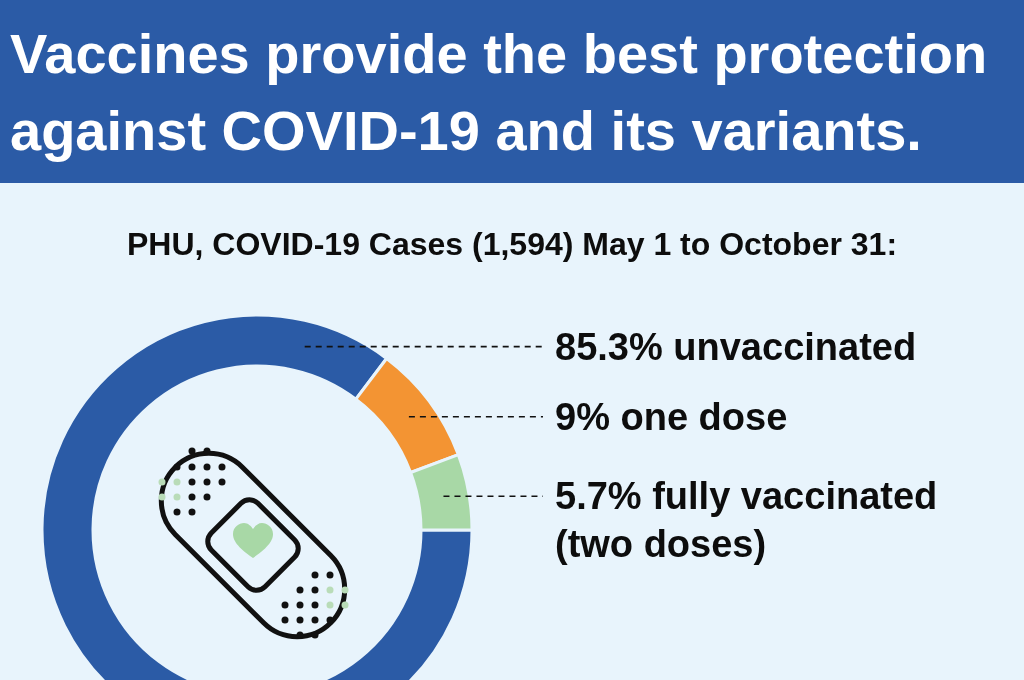 Image resolution: width=1024 pixels, height=680 pixels. I want to click on slice-label: 85.3% unvaccinated, so click(736, 346).